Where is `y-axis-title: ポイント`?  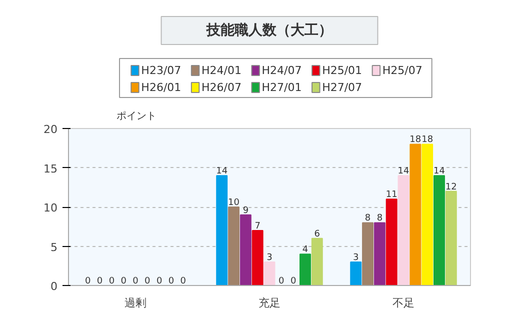 y-axis-title: ポイント is located at coordinates (136, 116).